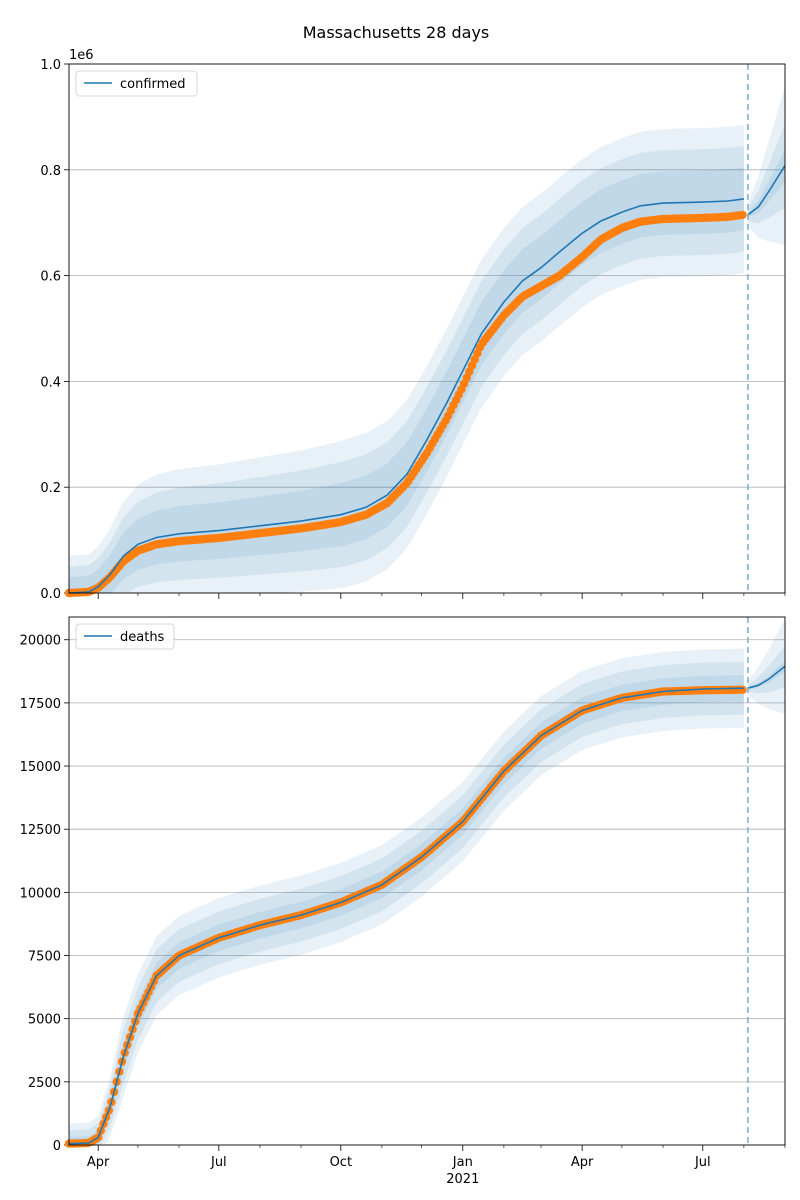 This screenshot has width=800, height=1200. Describe the element at coordinates (50, 277) in the screenshot. I see `y-tick-label: 0.6` at that location.